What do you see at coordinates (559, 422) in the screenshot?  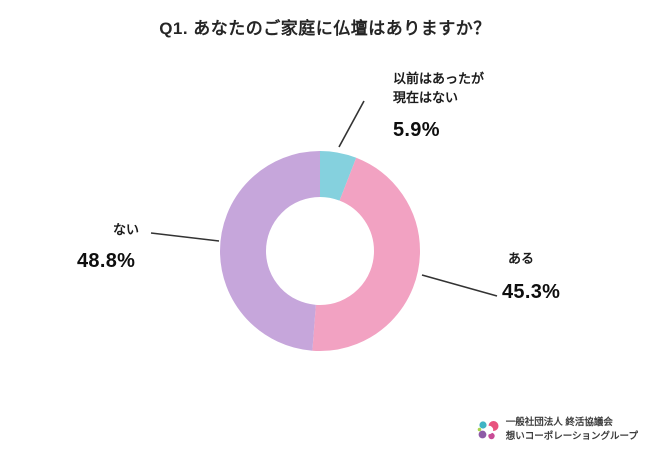 I see `org-name-line1: 一般社団法人 終活協議会` at bounding box center [559, 422].